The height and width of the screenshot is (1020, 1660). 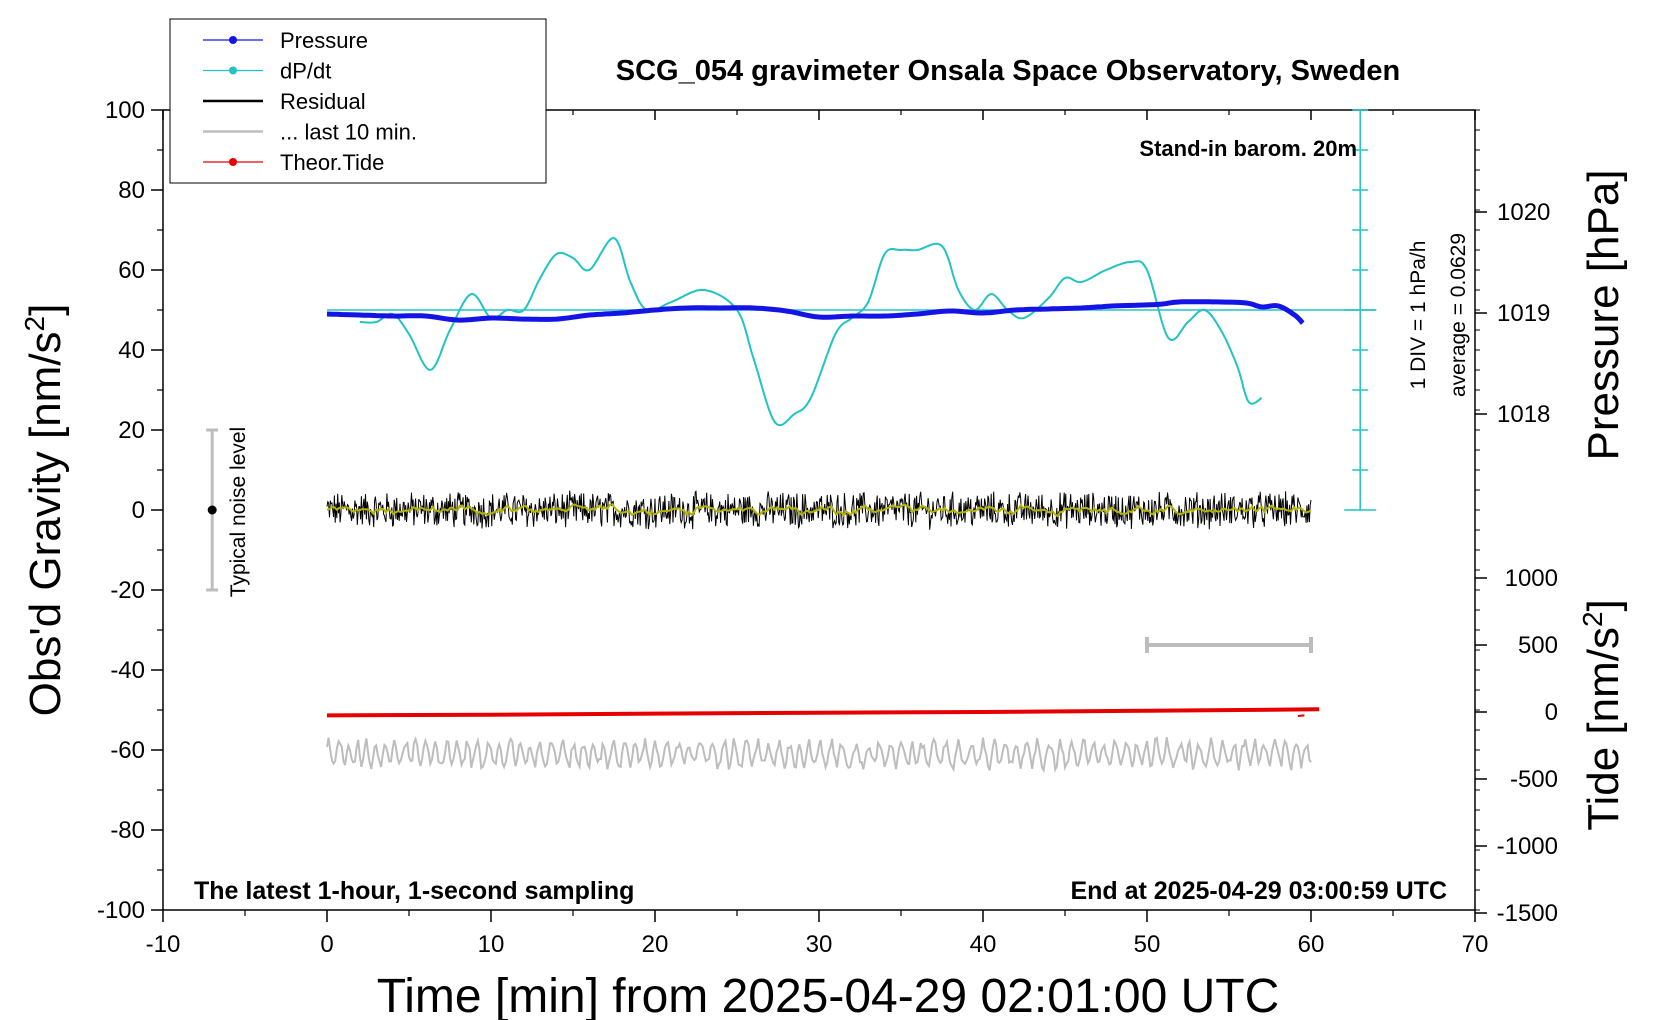 I want to click on residual-smoothed-line, so click(x=819, y=510).